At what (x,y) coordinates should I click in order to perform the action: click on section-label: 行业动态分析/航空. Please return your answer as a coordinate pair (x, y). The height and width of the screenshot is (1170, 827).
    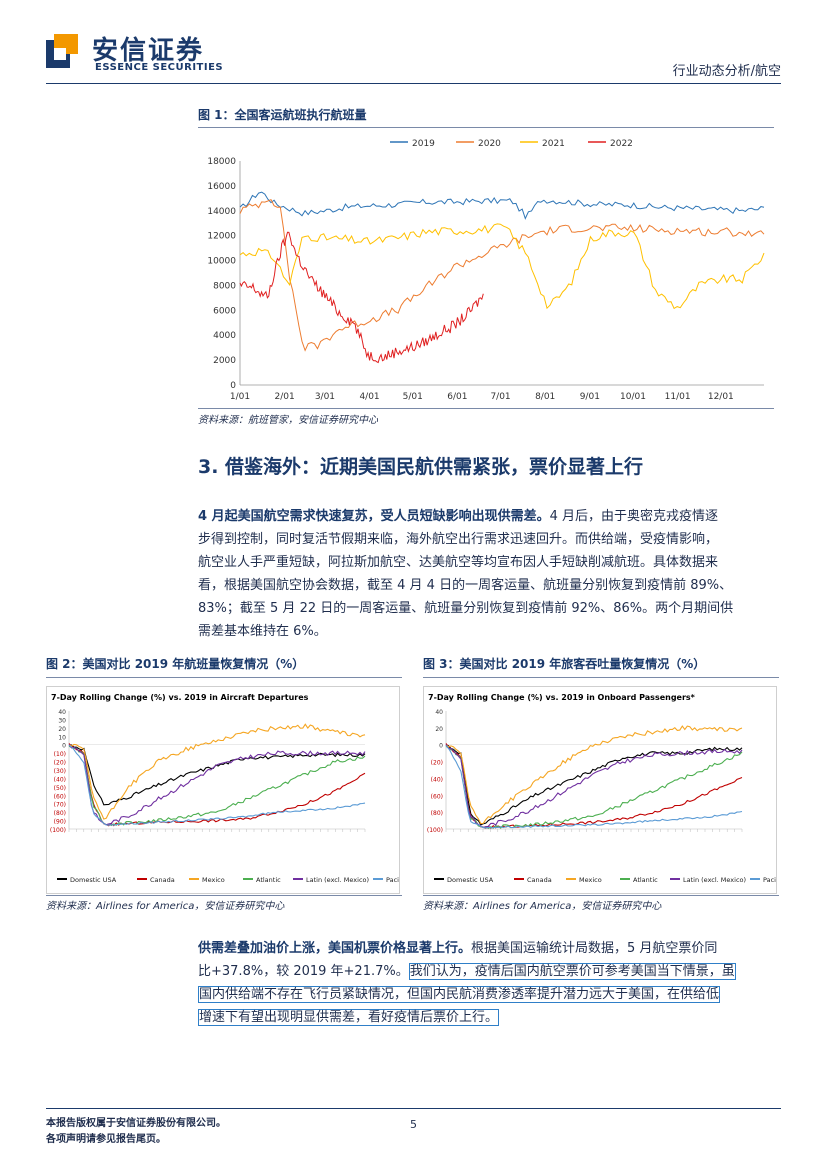
    Looking at the image, I should click on (726, 71).